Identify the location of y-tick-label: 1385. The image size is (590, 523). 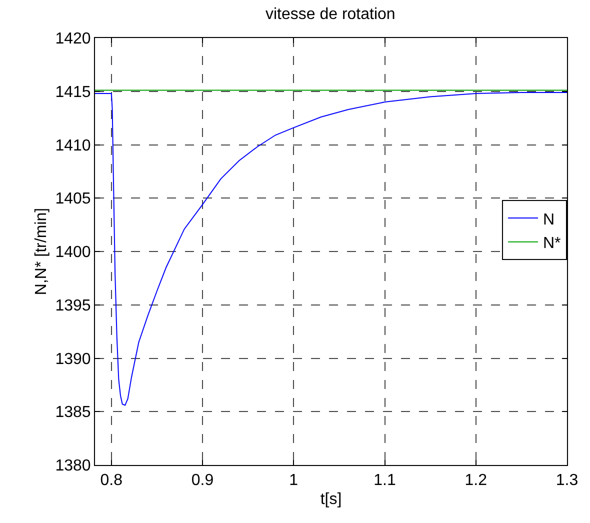
(73, 413).